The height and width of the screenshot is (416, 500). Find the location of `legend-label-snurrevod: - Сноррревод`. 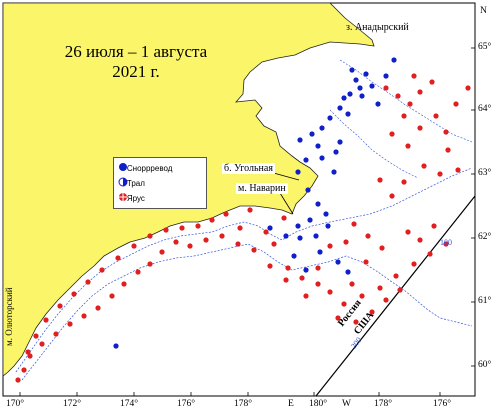

legend-label-snurrevod: - Сноррревод is located at coordinates (147, 168).